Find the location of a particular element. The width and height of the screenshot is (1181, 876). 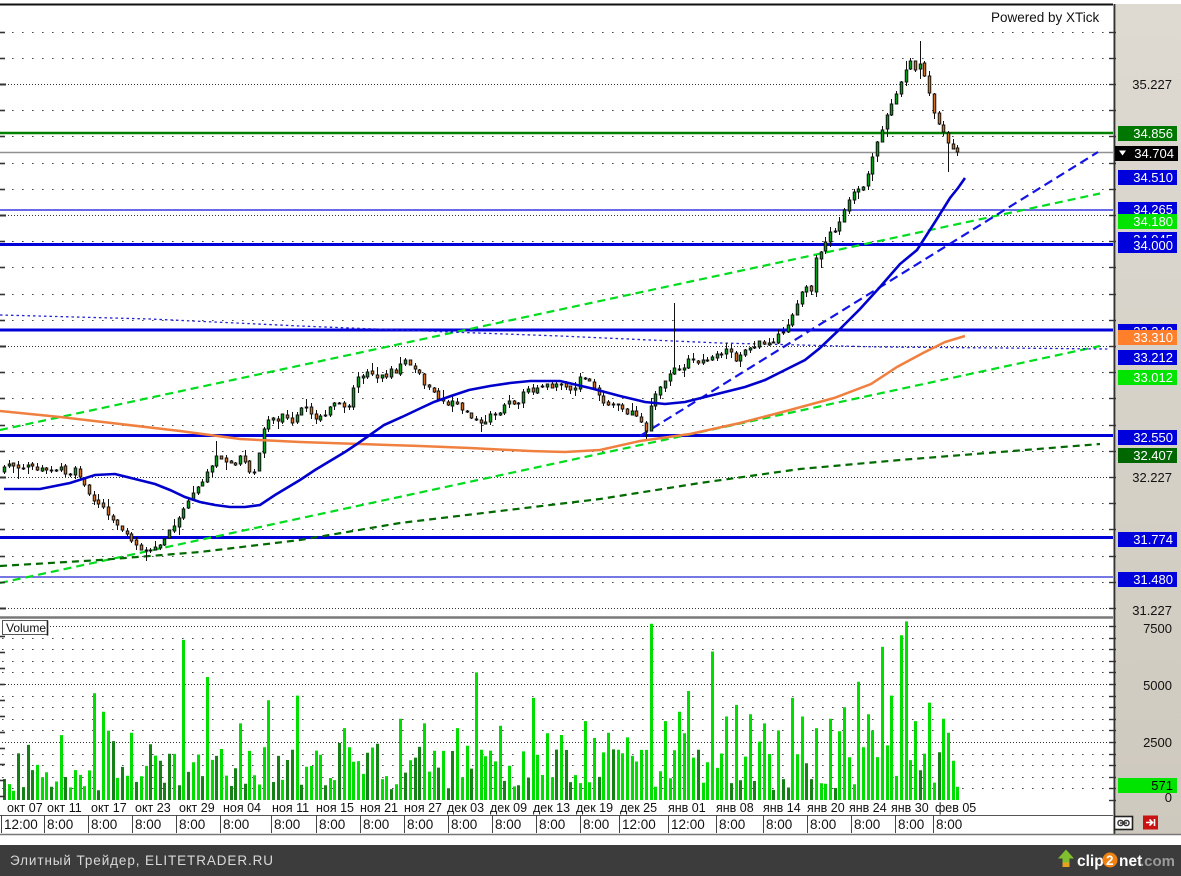

svg-text: 34.265 is located at coordinates (1153, 209).